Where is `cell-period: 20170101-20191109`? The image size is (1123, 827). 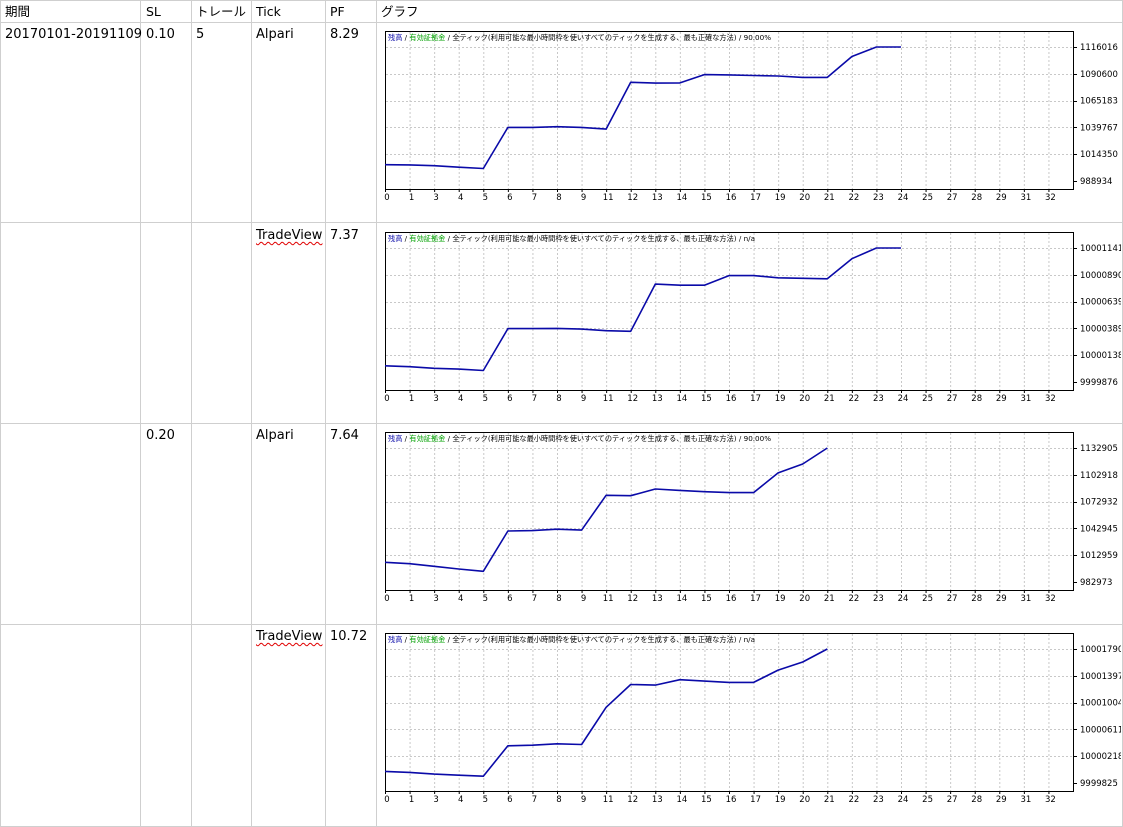
cell-period: 20170101-20191109 is located at coordinates (74, 34).